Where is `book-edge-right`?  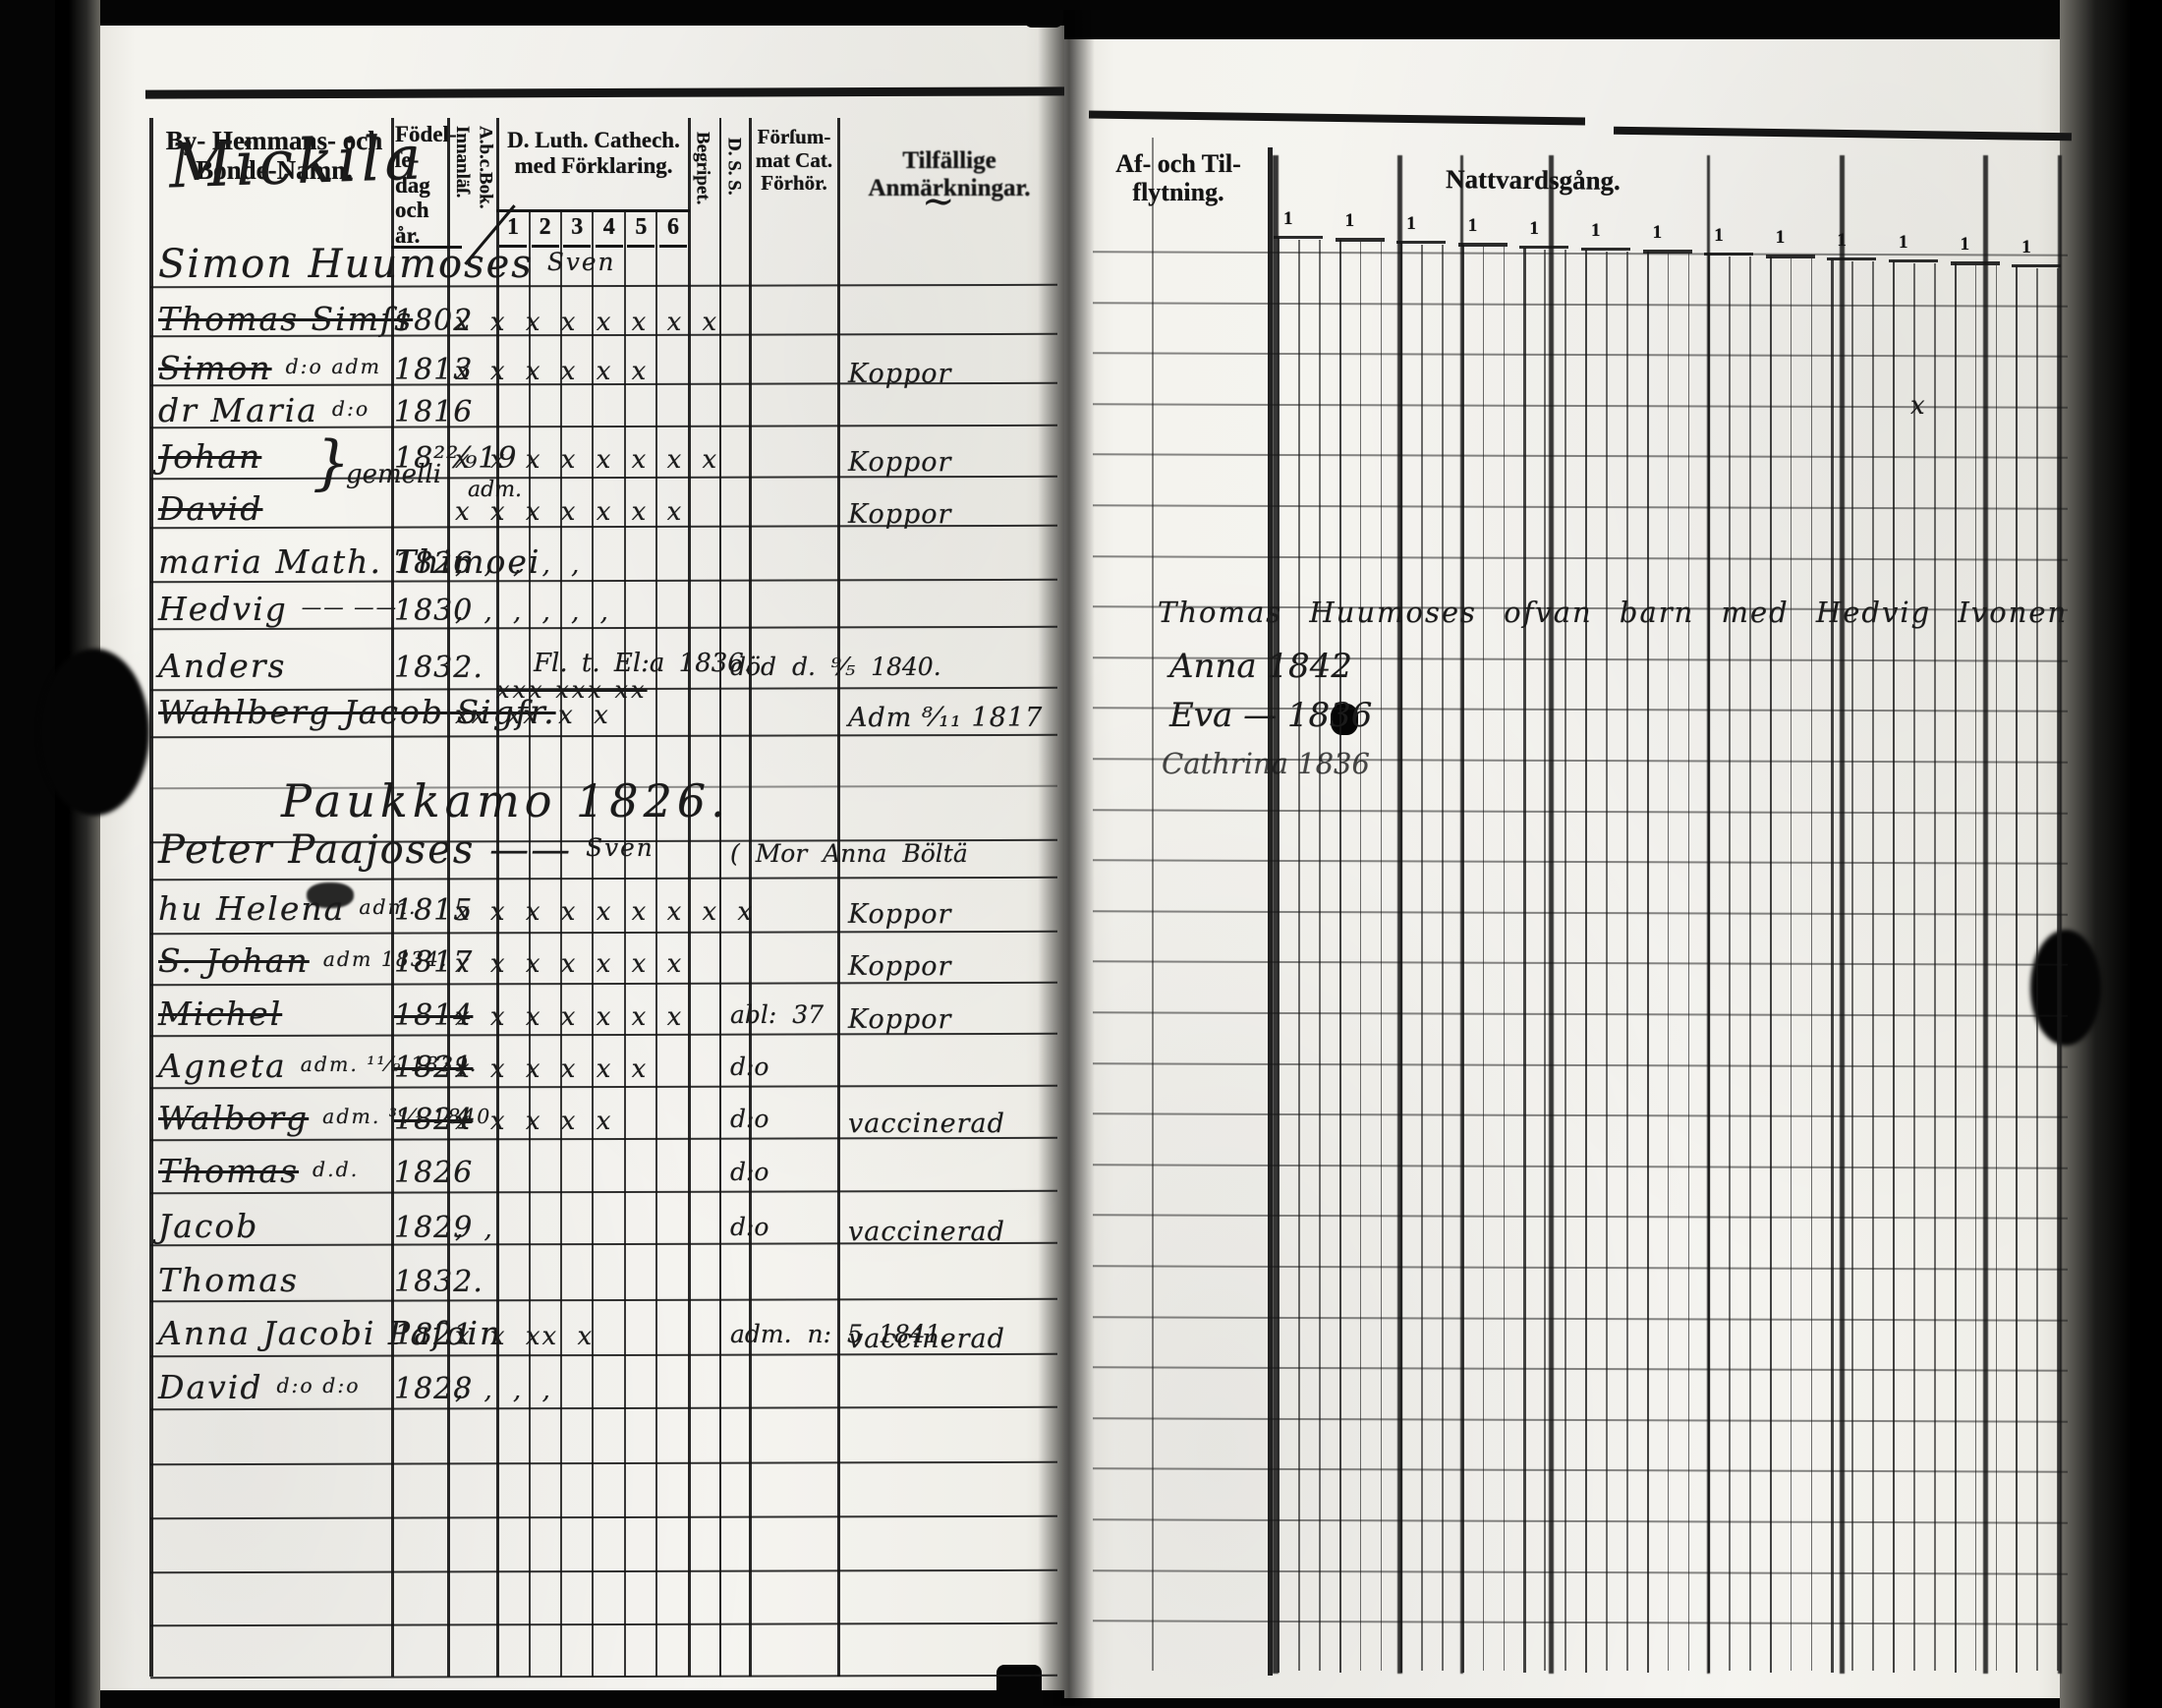 book-edge-right is located at coordinates (2111, 854).